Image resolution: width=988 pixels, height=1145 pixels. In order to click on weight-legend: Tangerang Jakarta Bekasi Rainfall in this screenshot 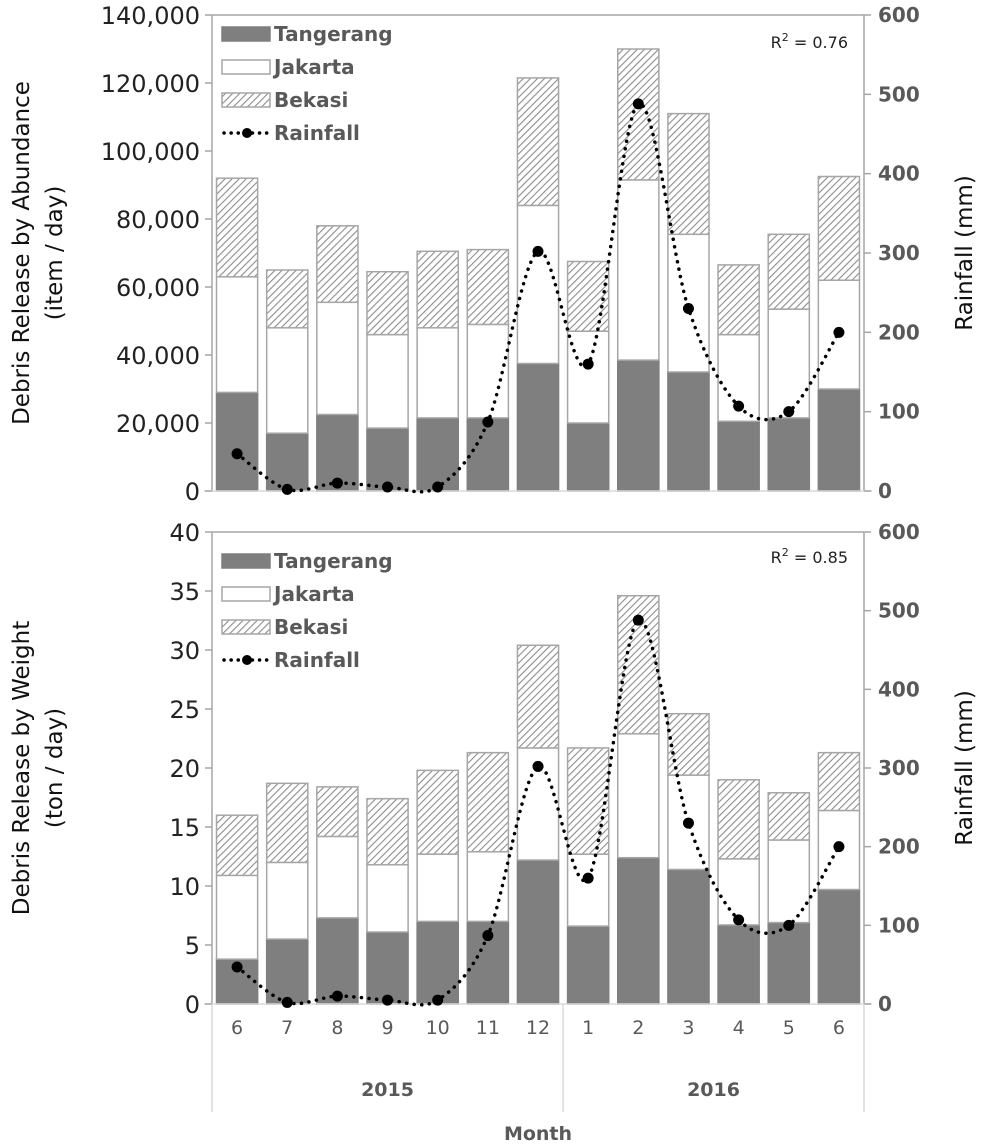, I will do `click(307, 610)`.